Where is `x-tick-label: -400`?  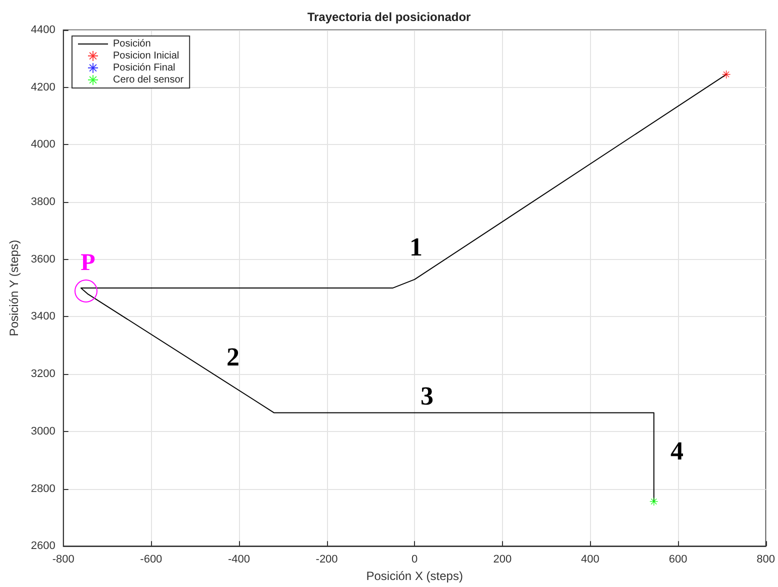 x-tick-label: -400 is located at coordinates (239, 560).